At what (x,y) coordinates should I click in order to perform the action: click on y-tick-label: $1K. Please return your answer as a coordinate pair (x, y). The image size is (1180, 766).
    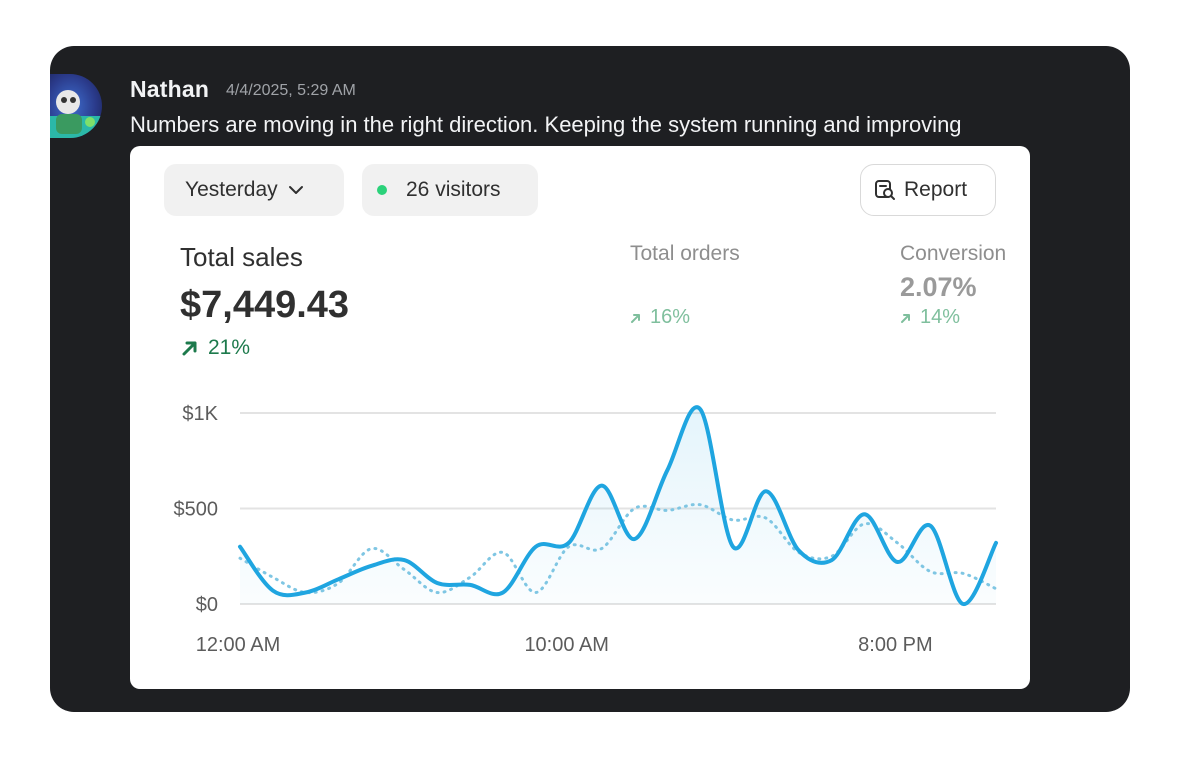
    Looking at the image, I should click on (200, 414).